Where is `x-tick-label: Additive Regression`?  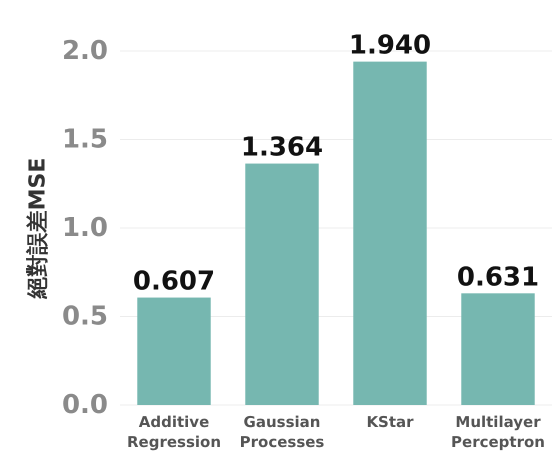 x-tick-label: Additive Regression is located at coordinates (174, 432).